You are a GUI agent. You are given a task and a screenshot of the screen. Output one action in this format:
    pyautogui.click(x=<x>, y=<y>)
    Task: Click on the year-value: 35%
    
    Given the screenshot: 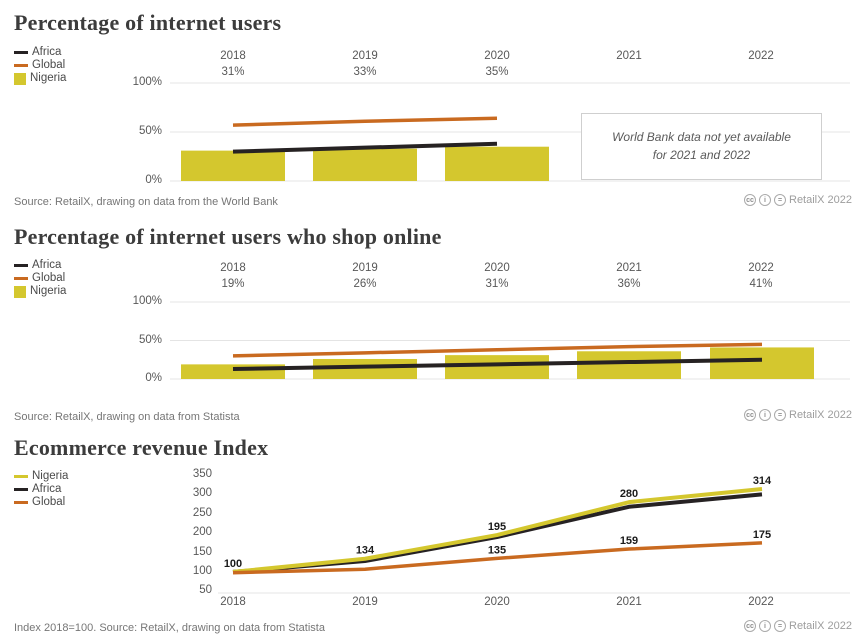 What is the action you would take?
    pyautogui.click(x=497, y=72)
    